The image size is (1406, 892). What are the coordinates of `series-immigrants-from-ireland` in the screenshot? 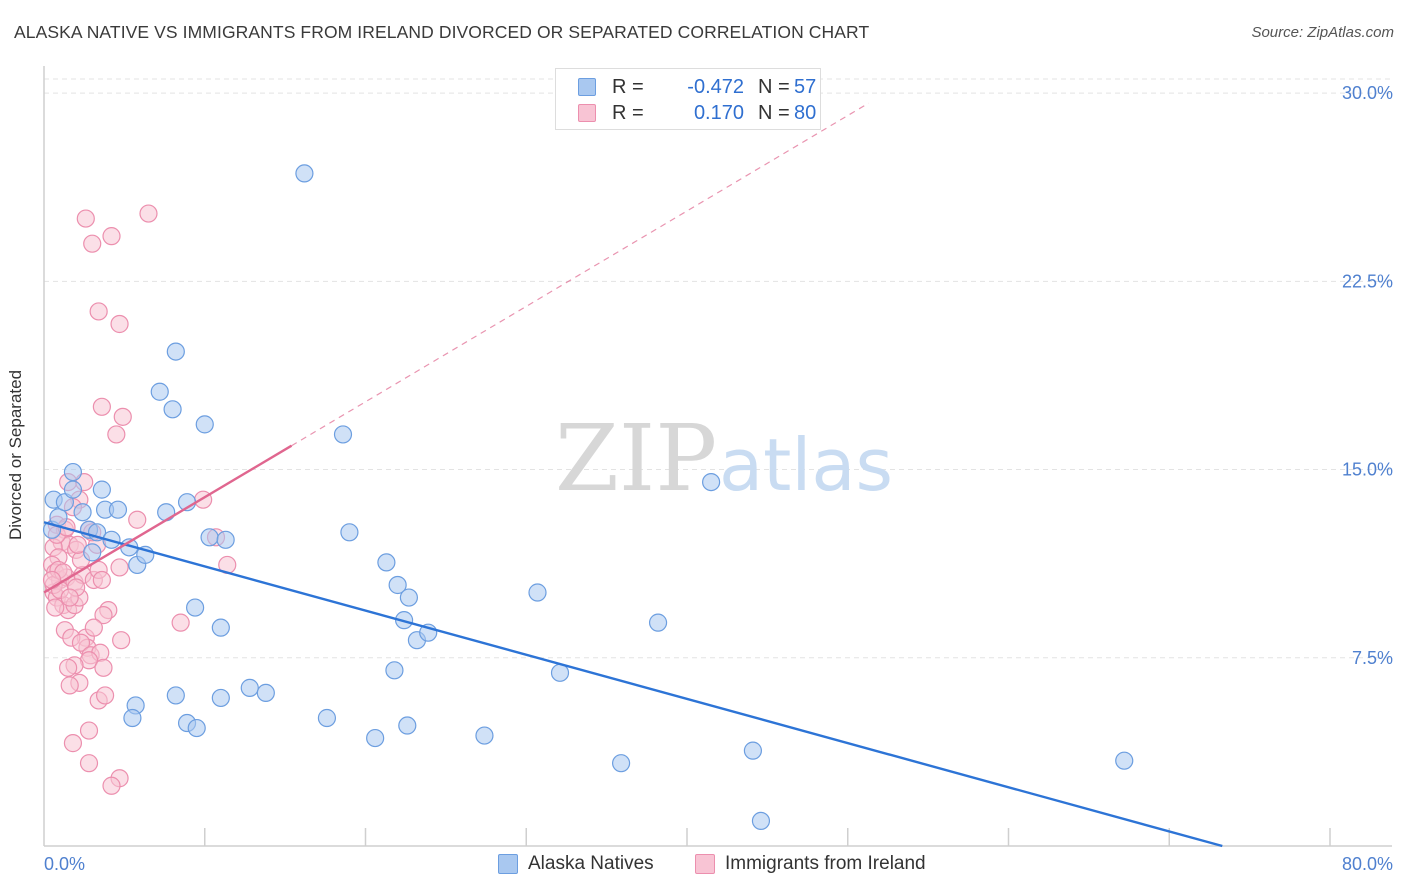 It's located at (139, 499).